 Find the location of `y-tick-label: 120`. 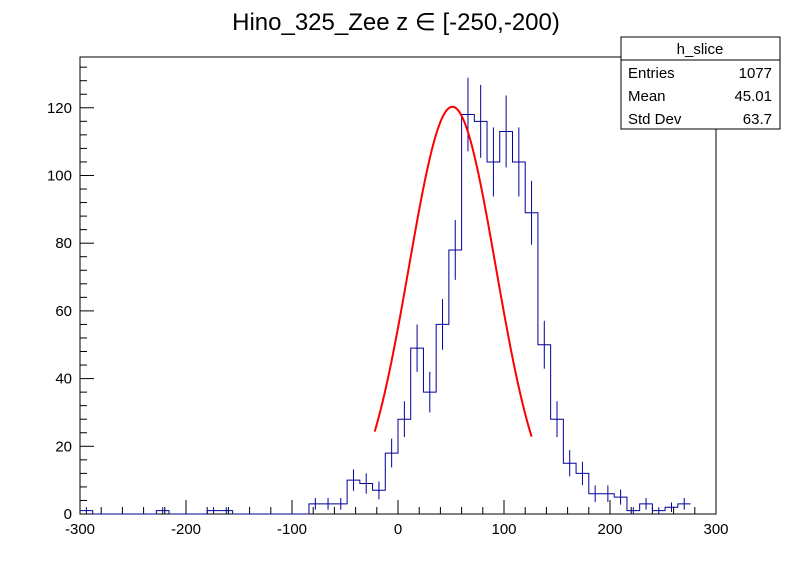

y-tick-label: 120 is located at coordinates (59, 108).